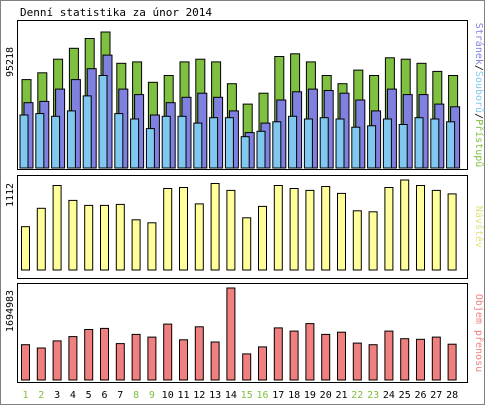 The width and height of the screenshot is (485, 405). Describe the element at coordinates (89, 395) in the screenshot. I see `day-label-5: 5` at that location.